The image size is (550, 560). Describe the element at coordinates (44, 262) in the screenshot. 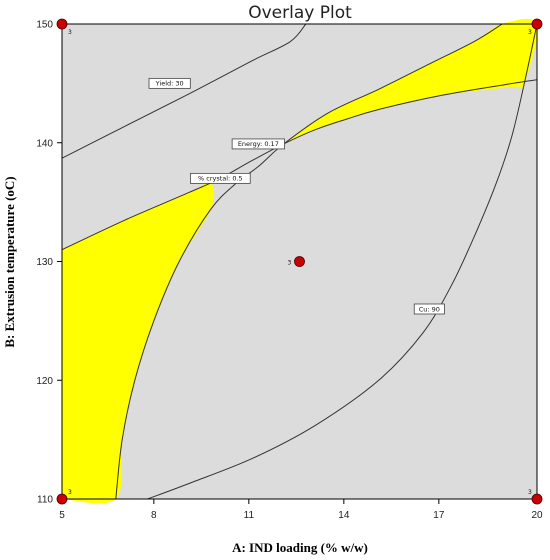

I see `y-tick-label: 130` at that location.